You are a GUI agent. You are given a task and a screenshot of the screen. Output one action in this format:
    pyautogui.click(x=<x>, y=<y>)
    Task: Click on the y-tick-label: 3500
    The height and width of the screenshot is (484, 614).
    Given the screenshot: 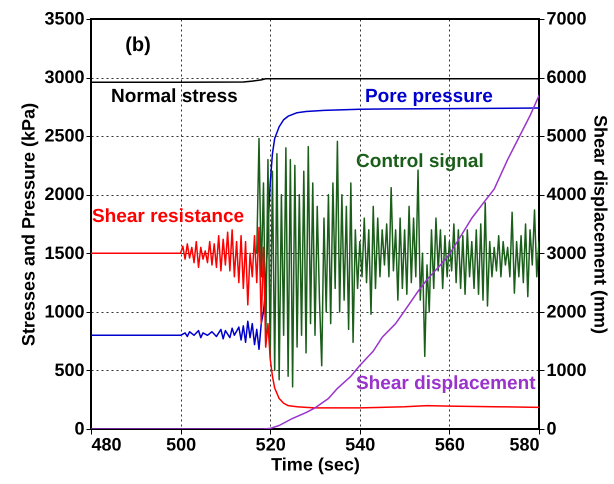 What is the action you would take?
    pyautogui.click(x=64, y=18)
    